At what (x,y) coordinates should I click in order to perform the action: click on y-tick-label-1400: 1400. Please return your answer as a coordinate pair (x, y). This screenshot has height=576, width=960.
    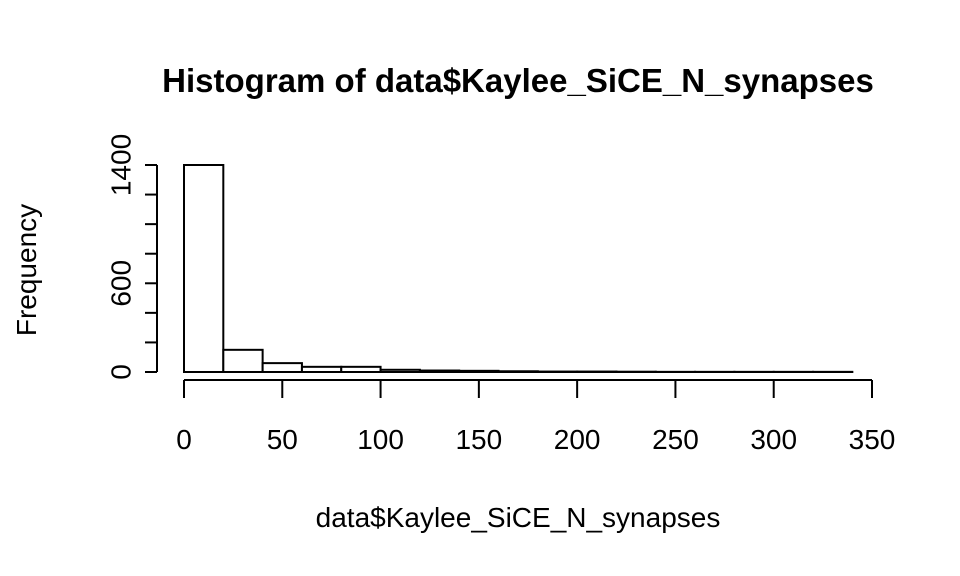
    Looking at the image, I should click on (120, 165).